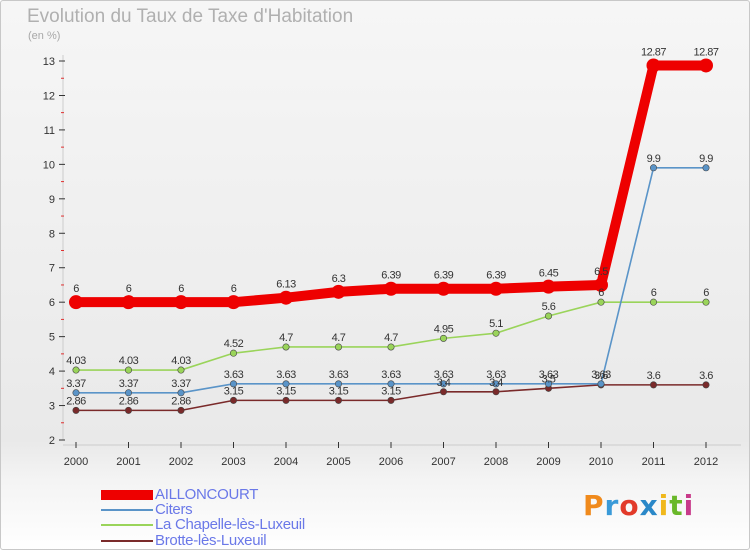 The image size is (750, 550). What do you see at coordinates (281, 540) in the screenshot?
I see `legend-item: Brotte-lès-Luxeuil` at bounding box center [281, 540].